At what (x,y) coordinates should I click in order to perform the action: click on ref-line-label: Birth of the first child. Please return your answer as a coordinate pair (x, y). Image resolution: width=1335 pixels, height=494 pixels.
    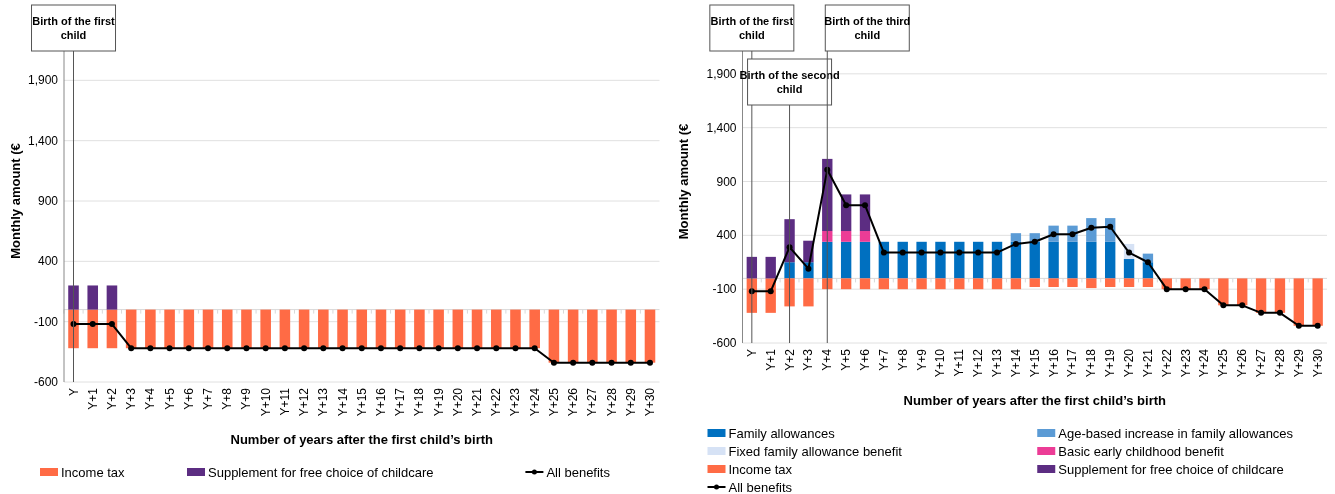
    Looking at the image, I should click on (74, 28).